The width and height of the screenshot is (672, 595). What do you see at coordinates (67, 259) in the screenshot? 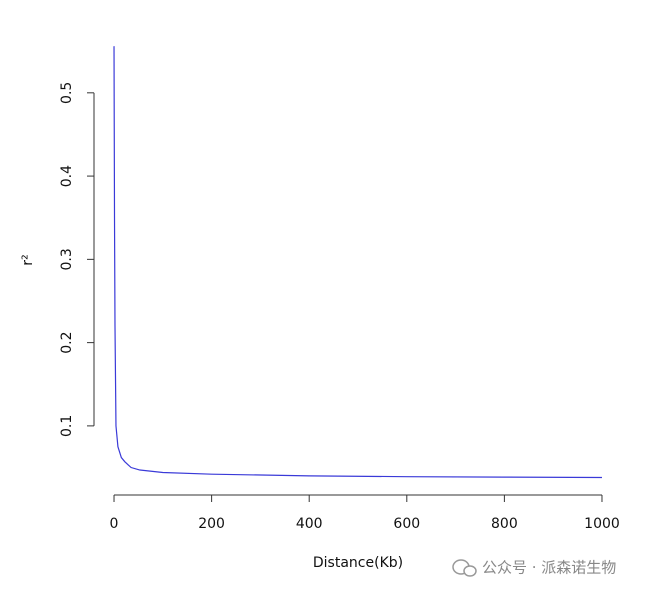
I see `y-tick-label: 0.3` at bounding box center [67, 259].